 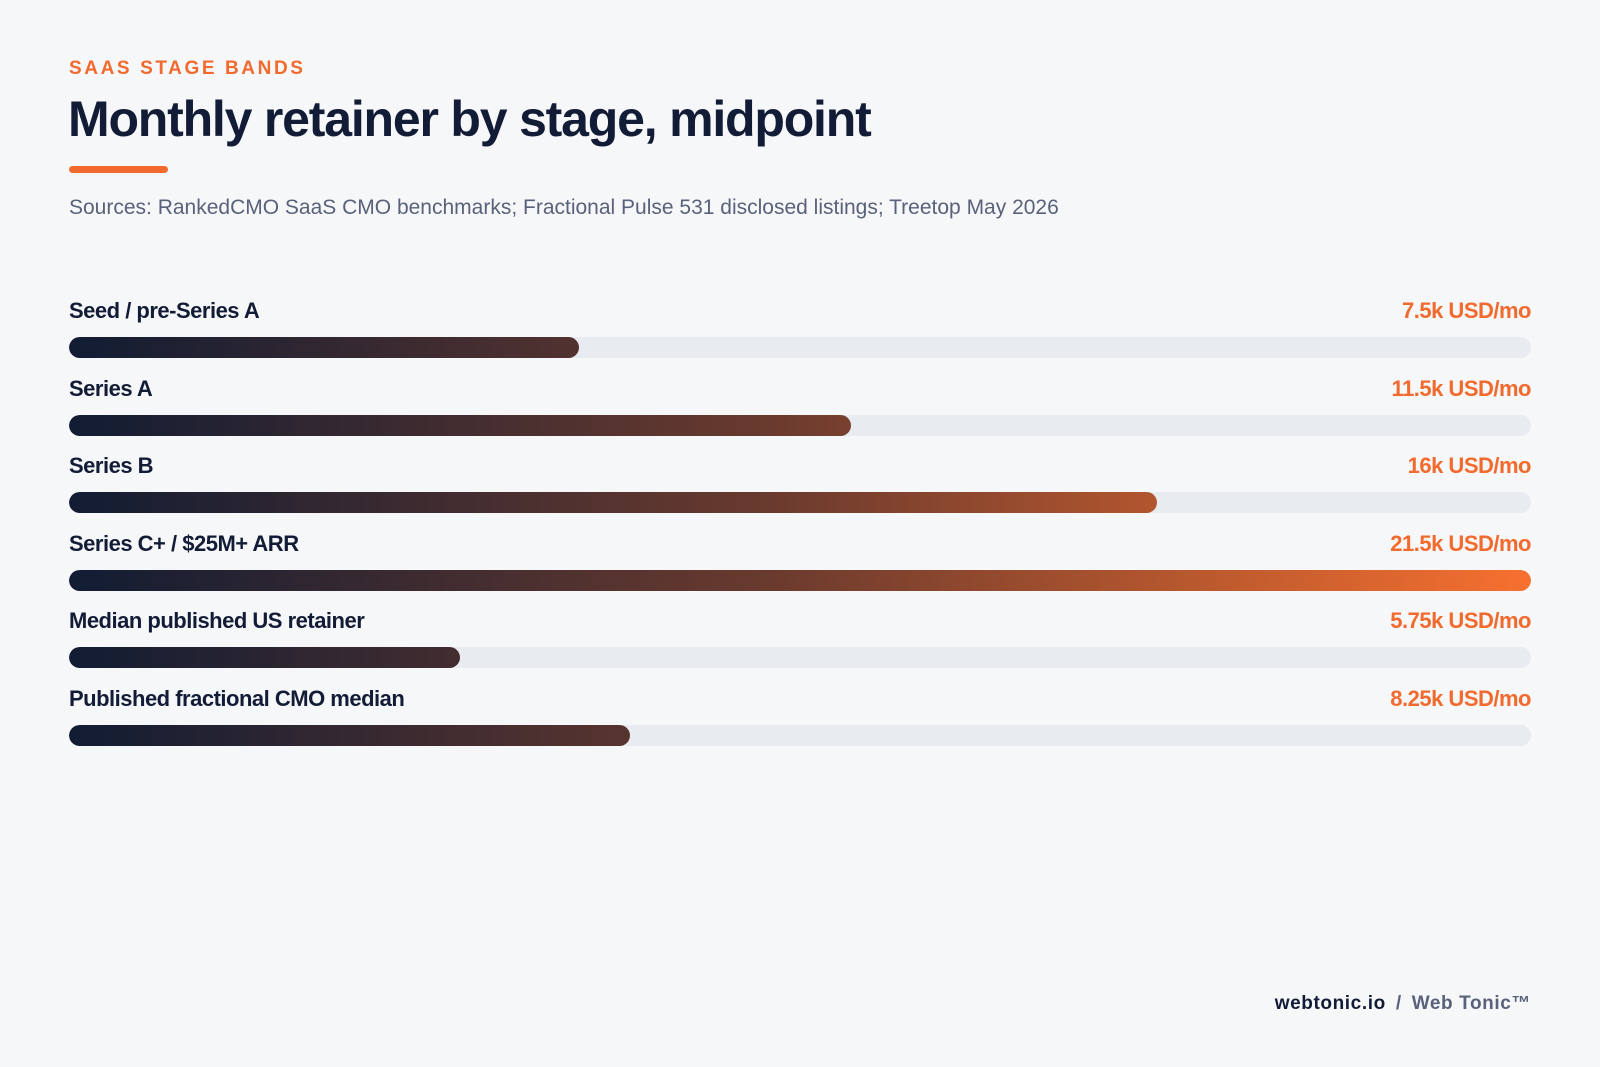 I want to click on footer-credit: webtonic.io / Web Tonic™, so click(x=1403, y=1004).